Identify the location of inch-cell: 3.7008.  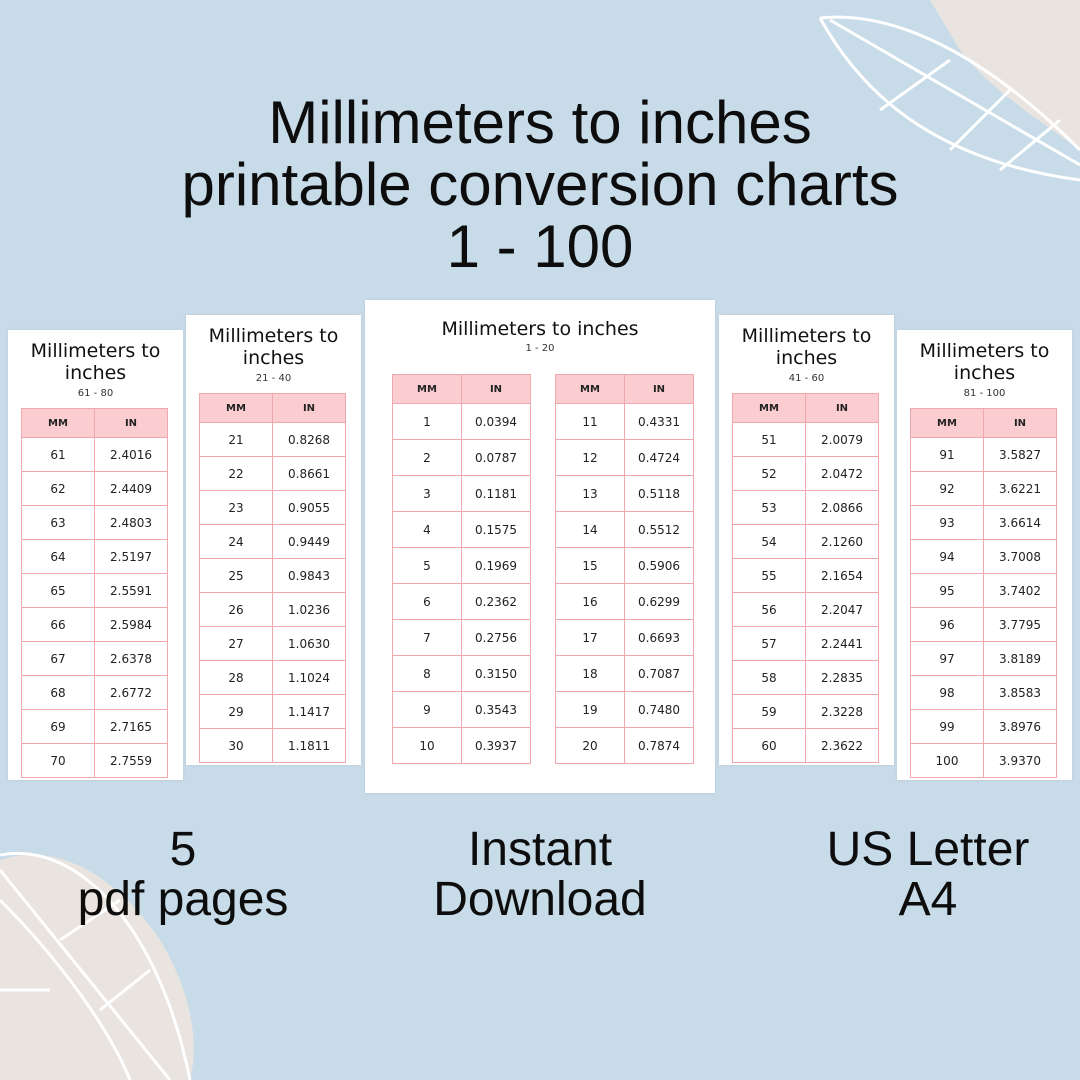
(1020, 556).